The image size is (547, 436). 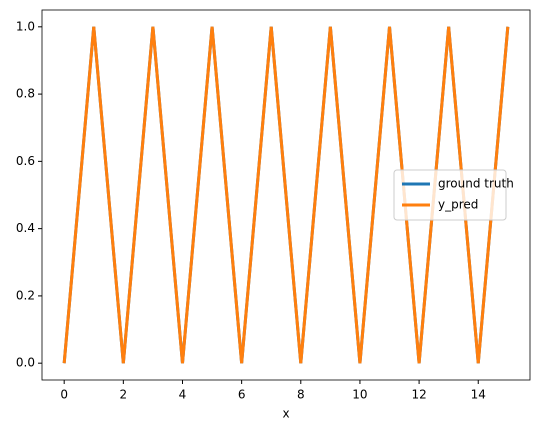 What do you see at coordinates (25, 228) in the screenshot?
I see `y-tick-label: 0.4` at bounding box center [25, 228].